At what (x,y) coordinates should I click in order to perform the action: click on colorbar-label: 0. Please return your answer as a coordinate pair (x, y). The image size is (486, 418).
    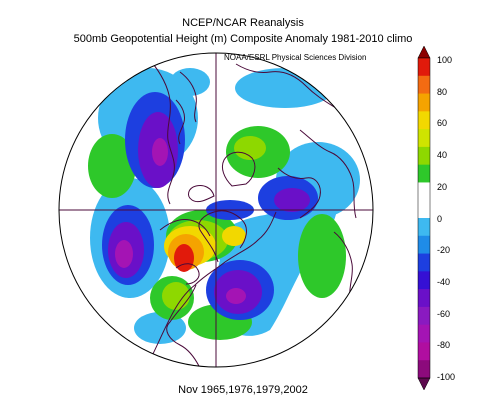
    Looking at the image, I should click on (440, 218).